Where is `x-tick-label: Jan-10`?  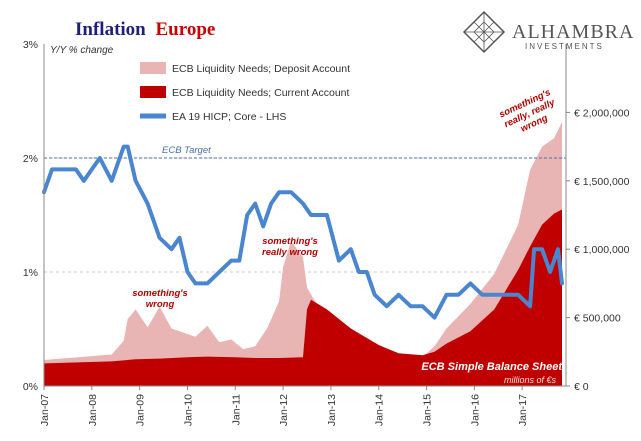 x-tick-label: Jan-10 is located at coordinates (188, 410).